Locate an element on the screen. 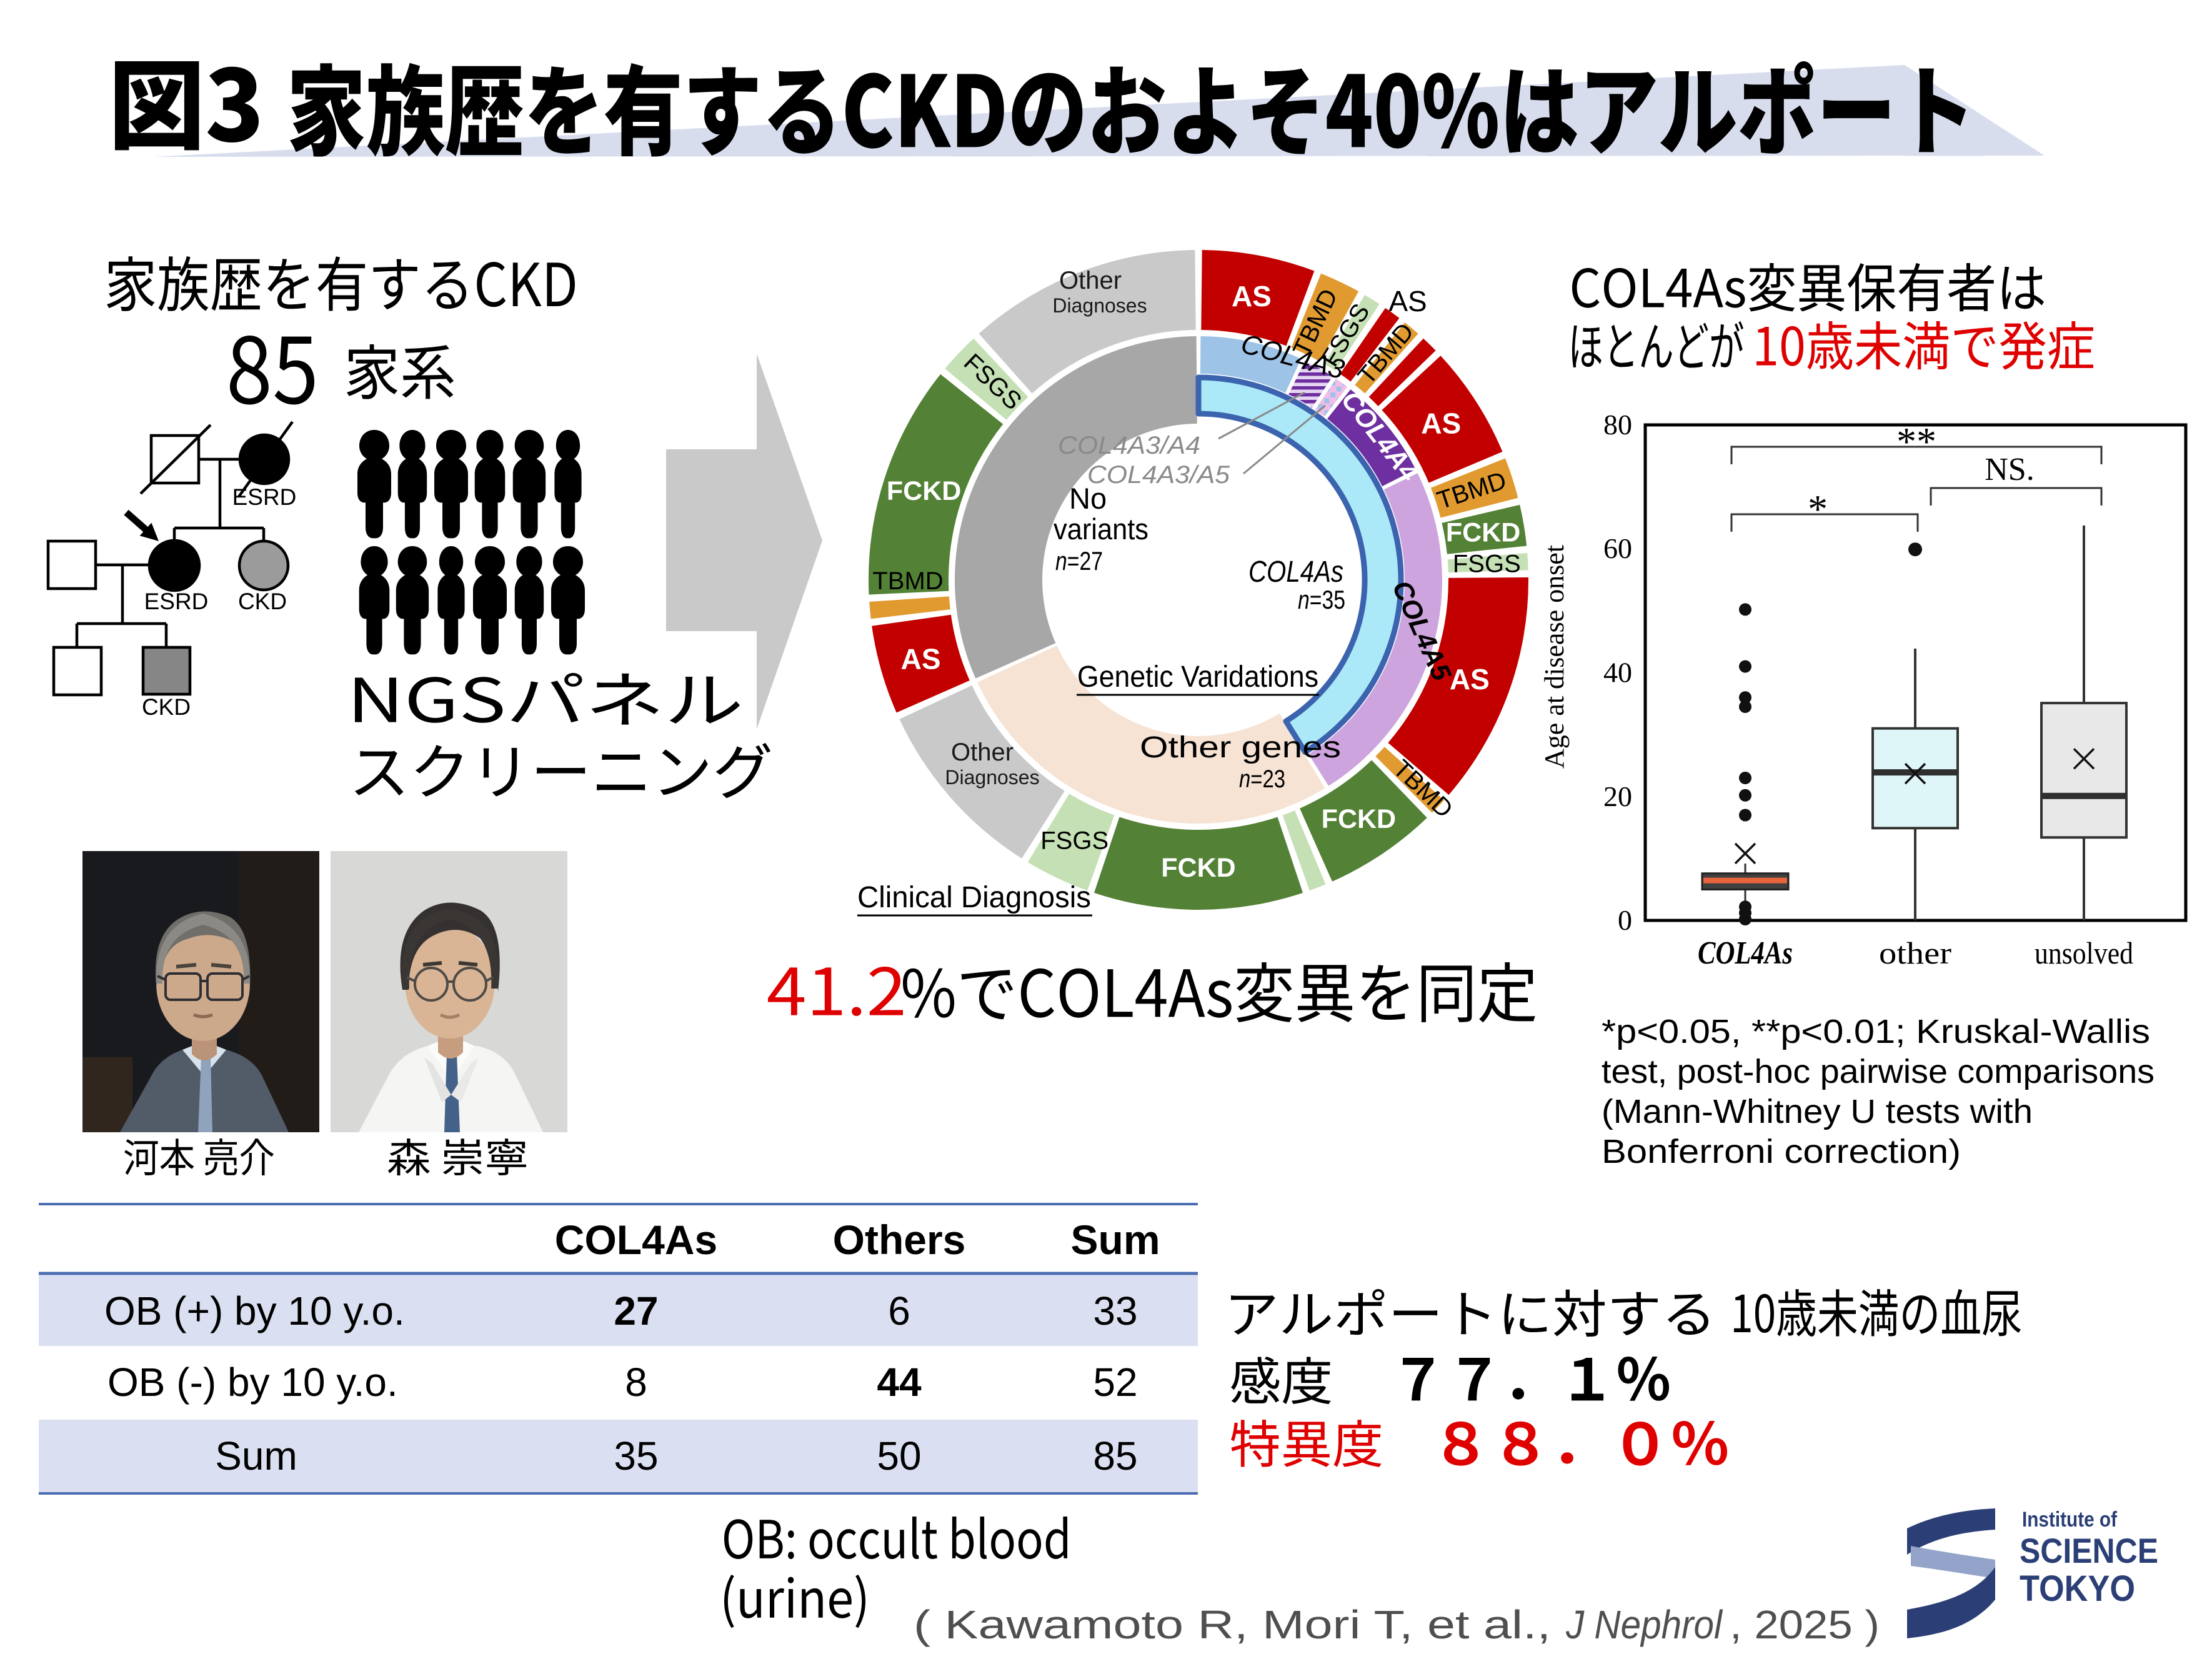  svg-text: Other genes is located at coordinates (1240, 747).